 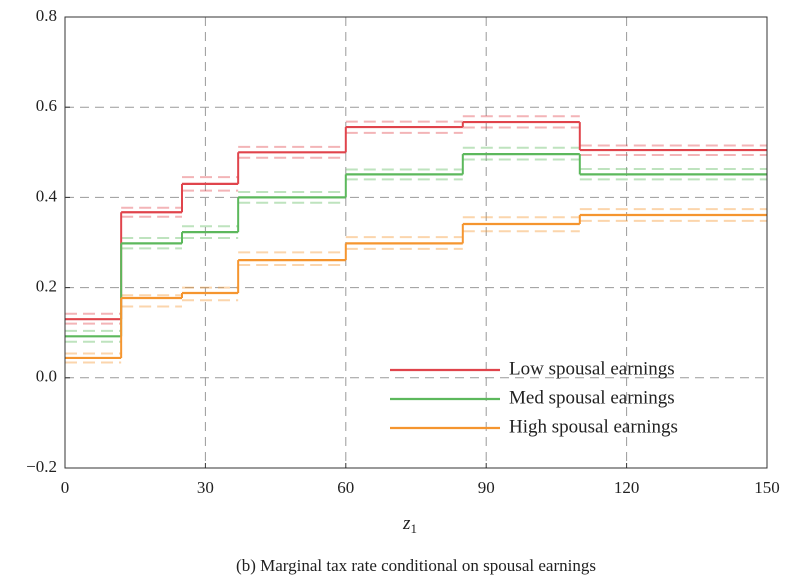 What do you see at coordinates (46, 15) in the screenshot?
I see `y-tick-label: 0.8` at bounding box center [46, 15].